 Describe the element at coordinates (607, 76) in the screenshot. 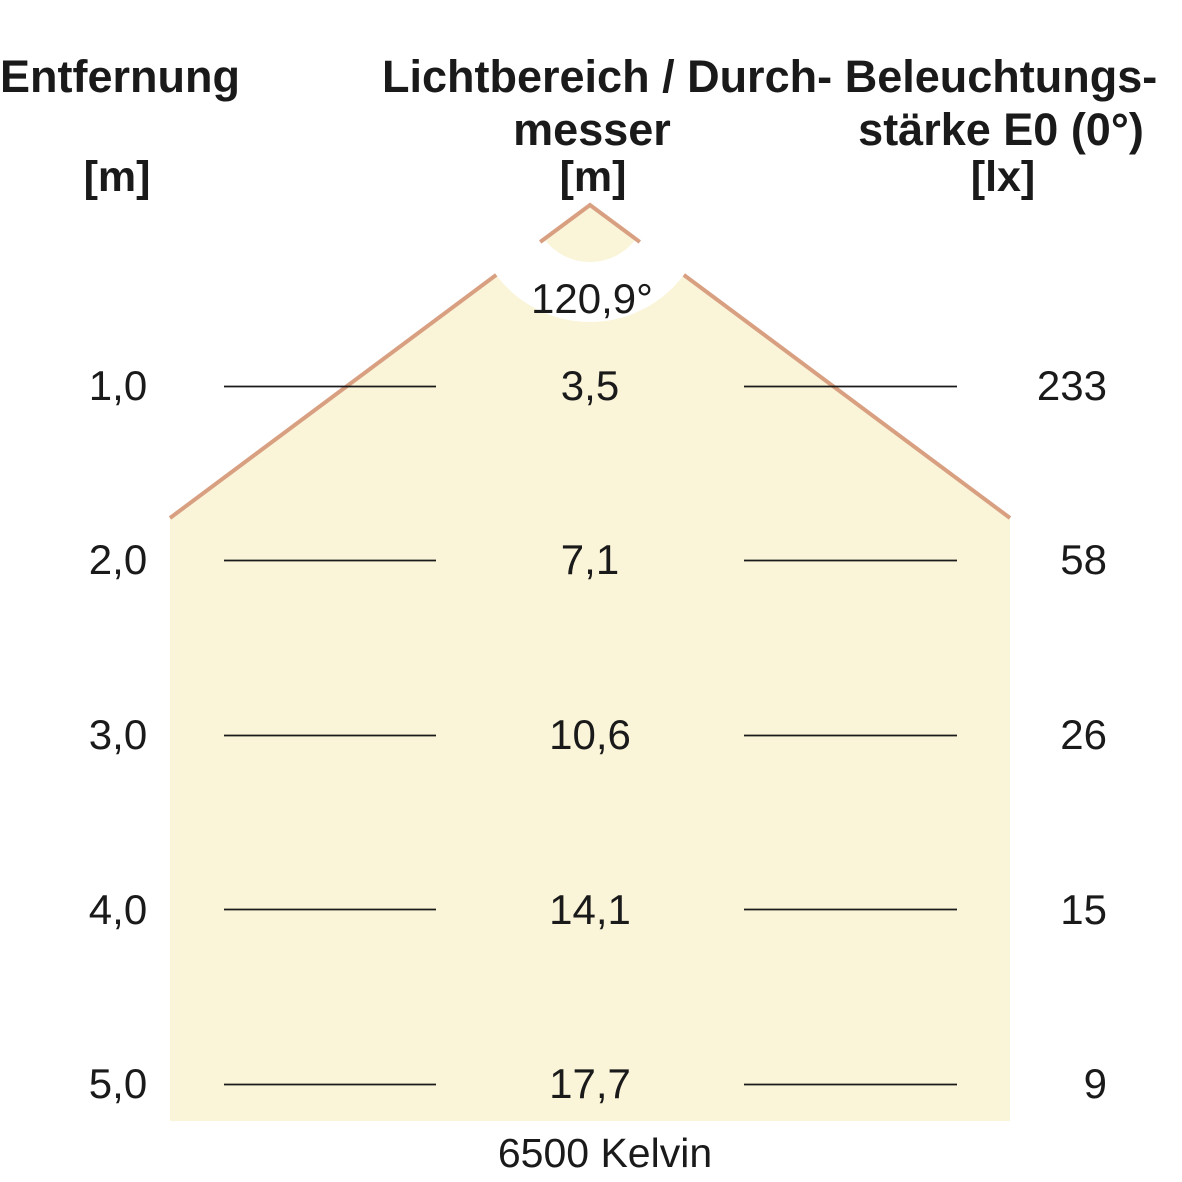

I see `header-diameter-title-line1: Lichtbereich / Durch-` at that location.